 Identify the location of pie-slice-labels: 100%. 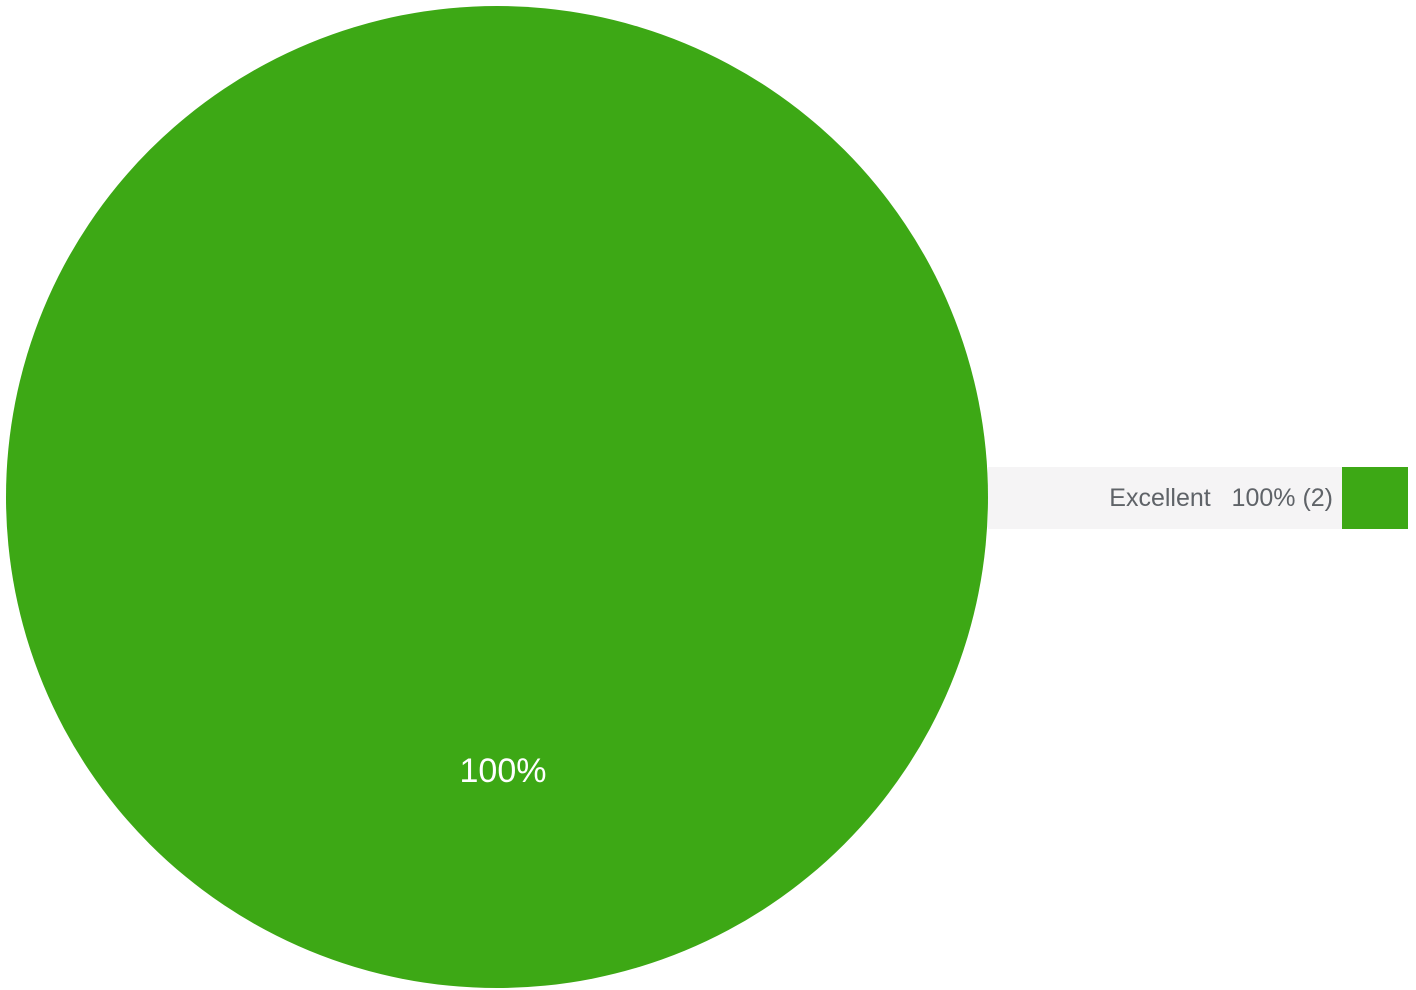
(503, 771).